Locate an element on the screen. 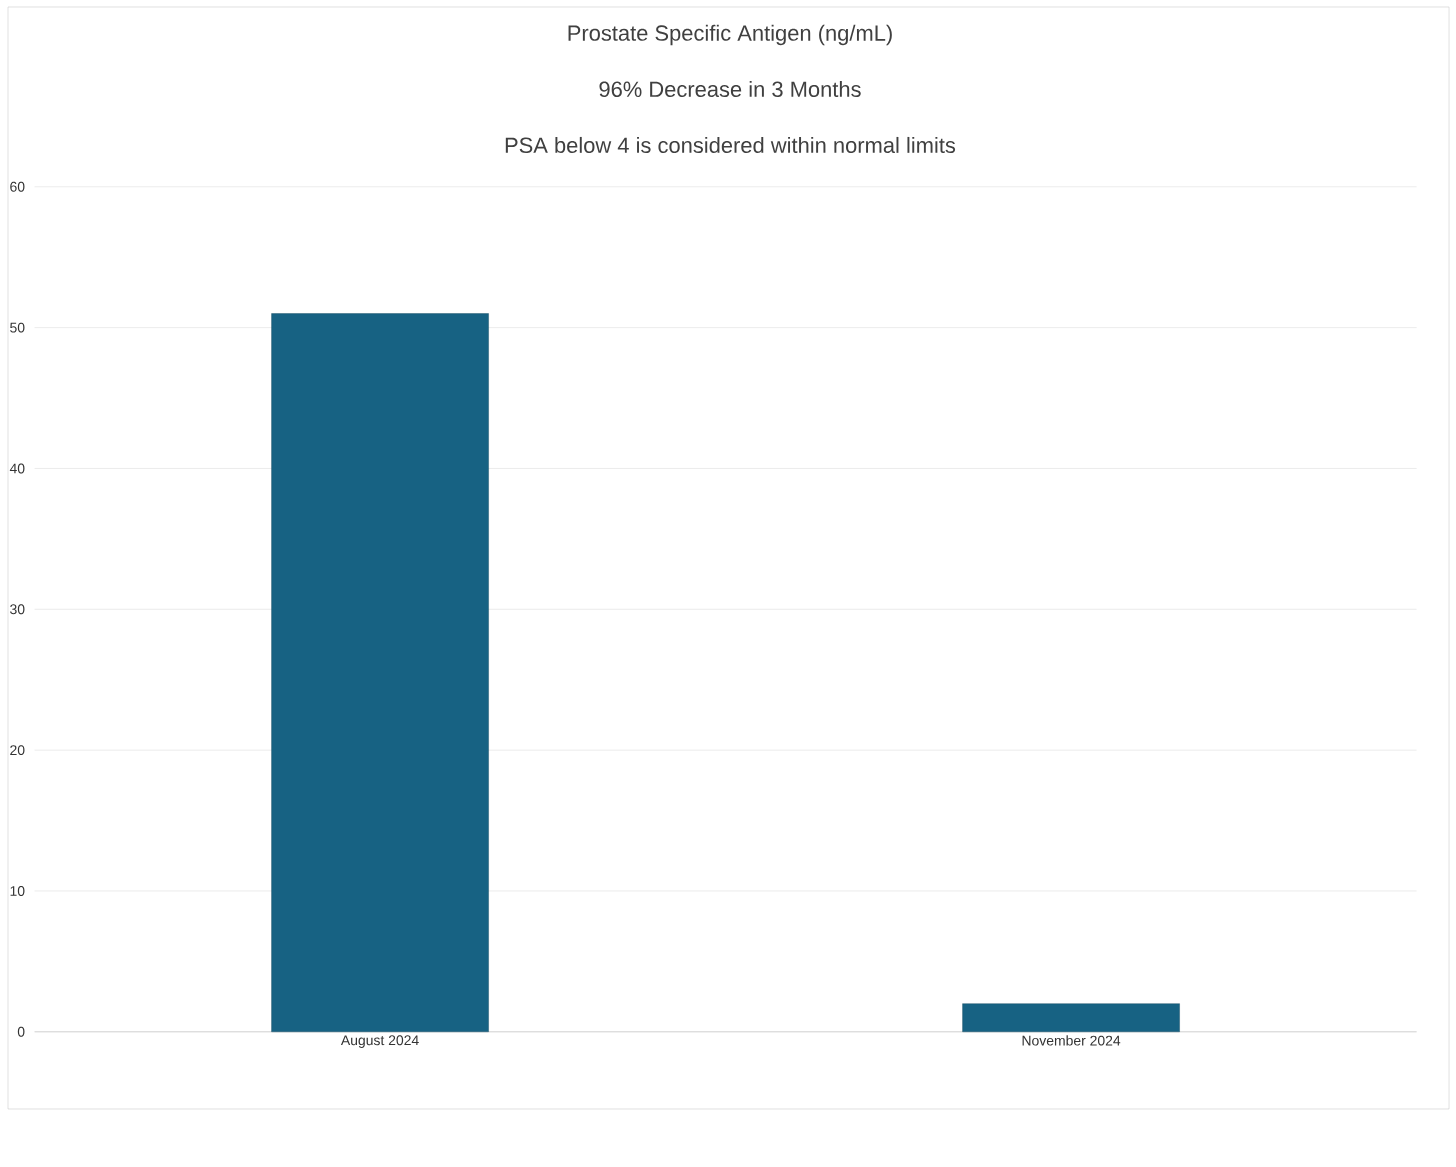 The height and width of the screenshot is (1167, 1456). y-tick-label: 0 is located at coordinates (21, 1031).